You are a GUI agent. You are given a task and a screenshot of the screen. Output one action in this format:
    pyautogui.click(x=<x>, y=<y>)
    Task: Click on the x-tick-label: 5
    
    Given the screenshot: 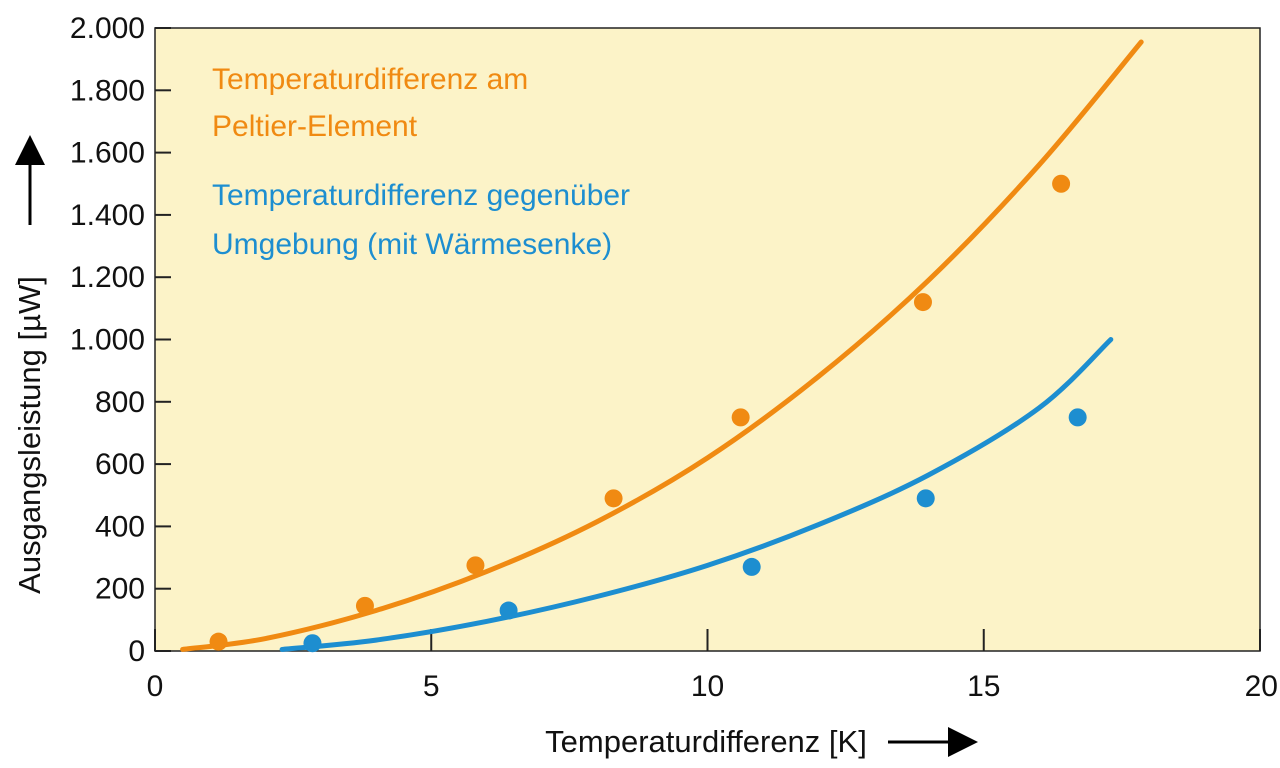 What is the action you would take?
    pyautogui.click(x=431, y=686)
    